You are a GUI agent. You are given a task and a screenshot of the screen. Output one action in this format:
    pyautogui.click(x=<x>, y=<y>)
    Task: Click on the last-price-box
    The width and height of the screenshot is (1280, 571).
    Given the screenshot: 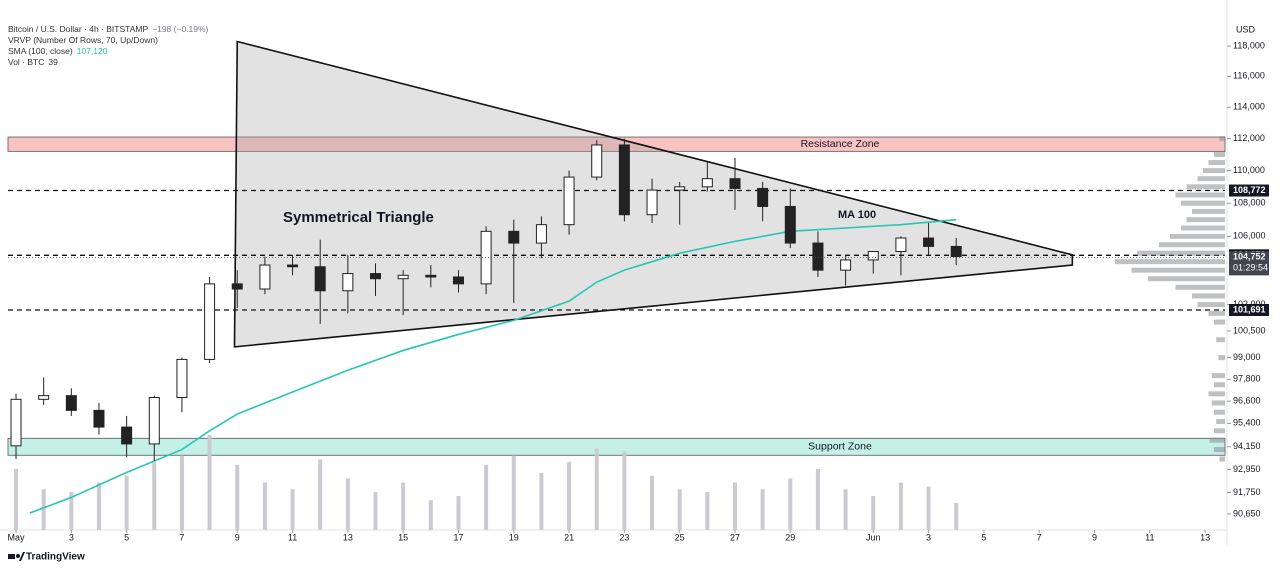 What is the action you would take?
    pyautogui.click(x=1249, y=263)
    